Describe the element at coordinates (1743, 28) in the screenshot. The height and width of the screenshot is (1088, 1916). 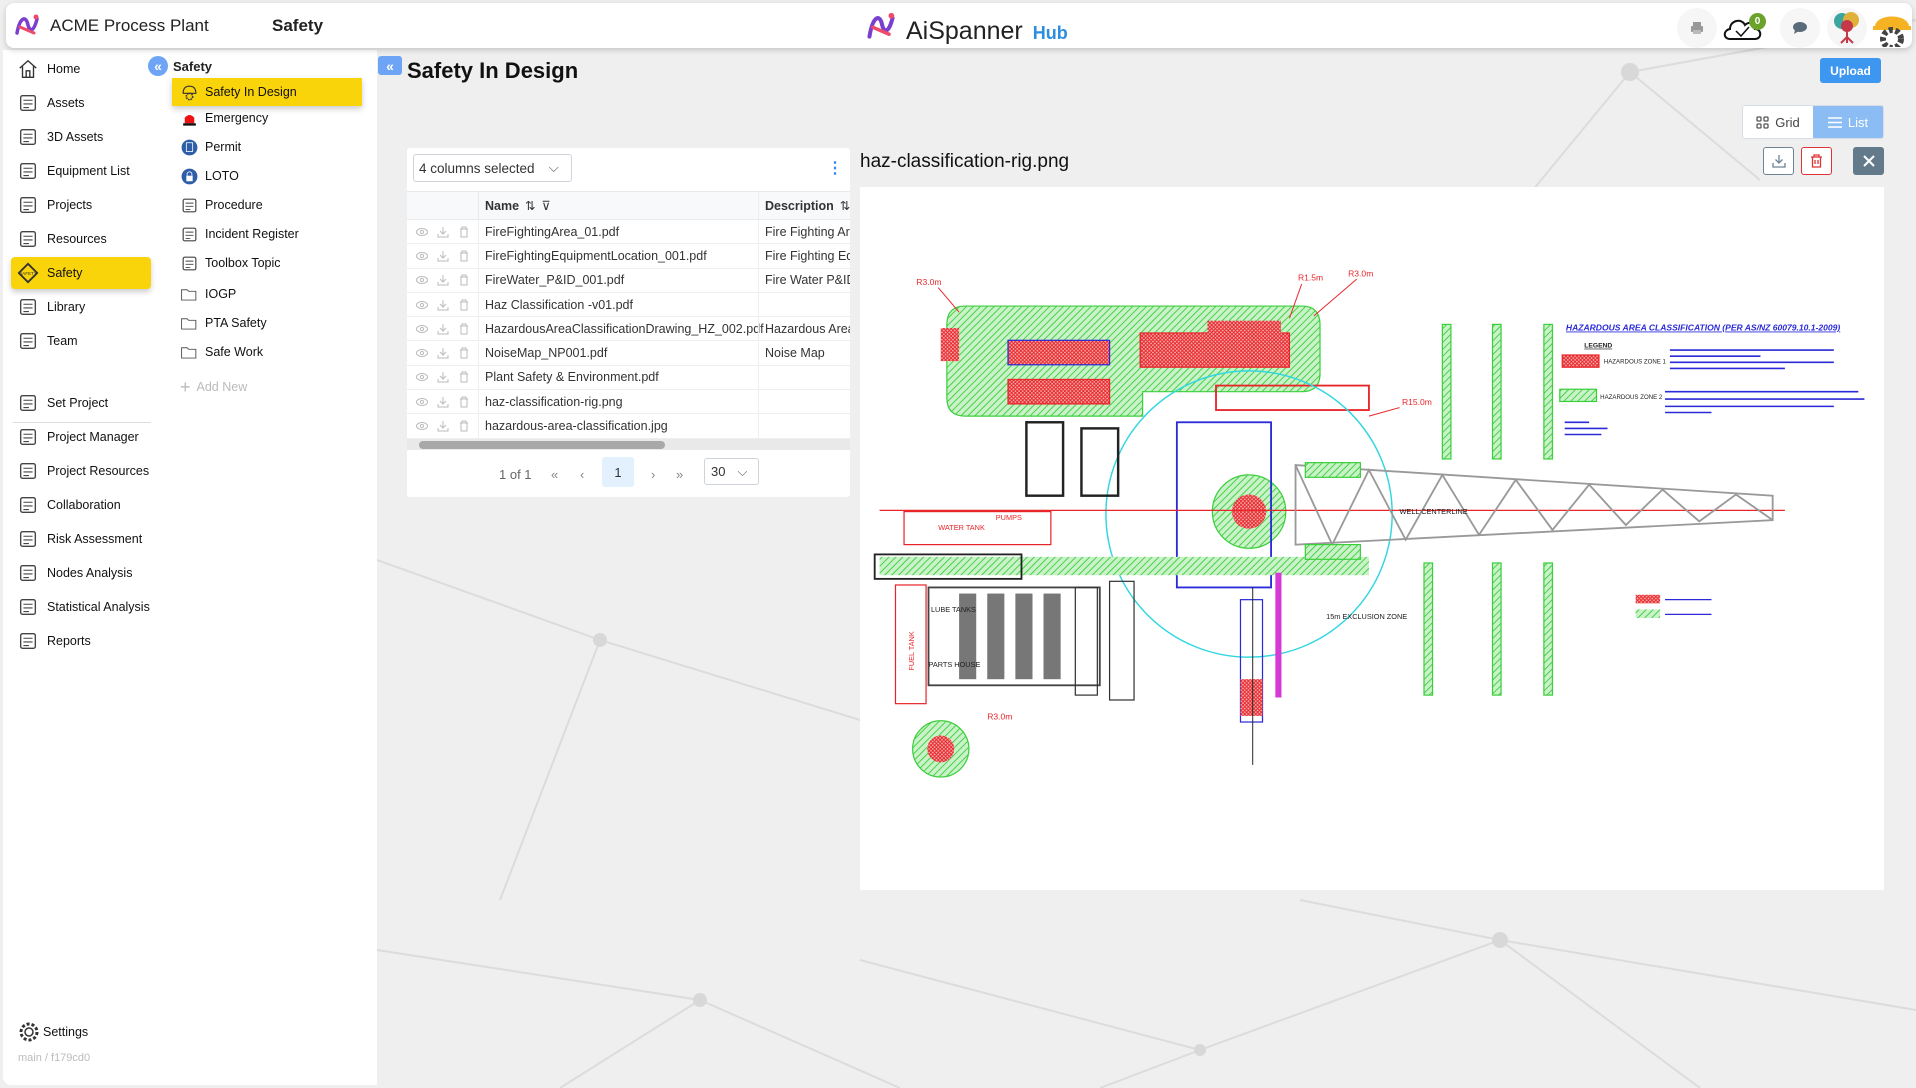
I see `cloud-check-icon` at that location.